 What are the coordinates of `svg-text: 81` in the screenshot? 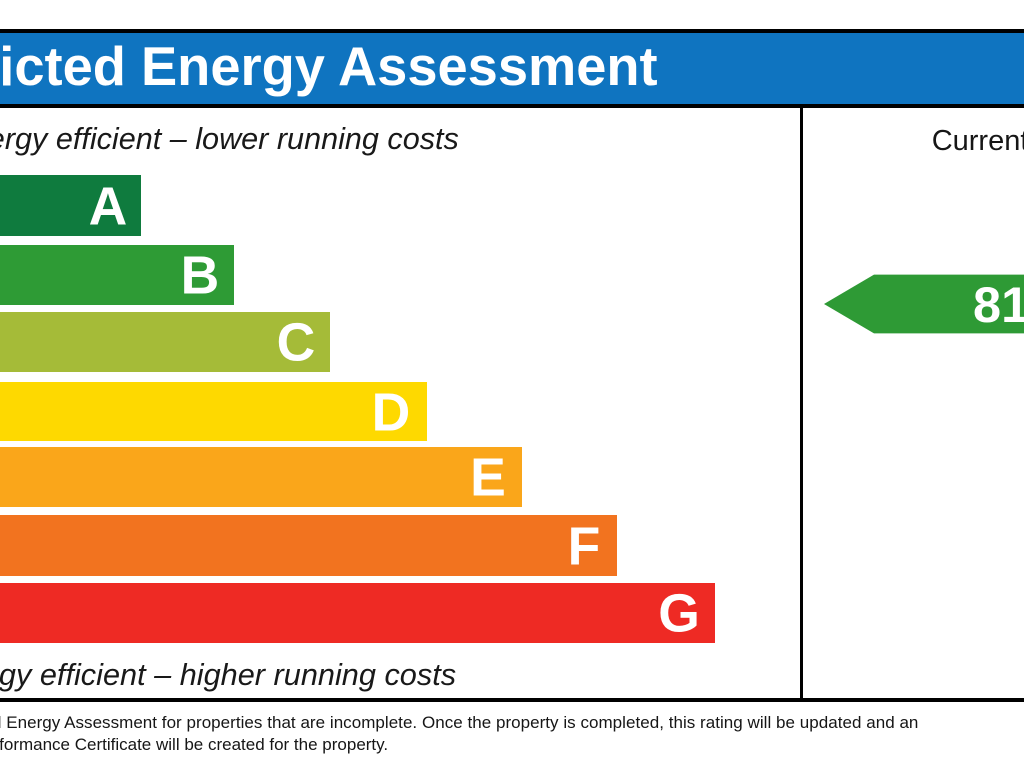 It's located at (998, 304).